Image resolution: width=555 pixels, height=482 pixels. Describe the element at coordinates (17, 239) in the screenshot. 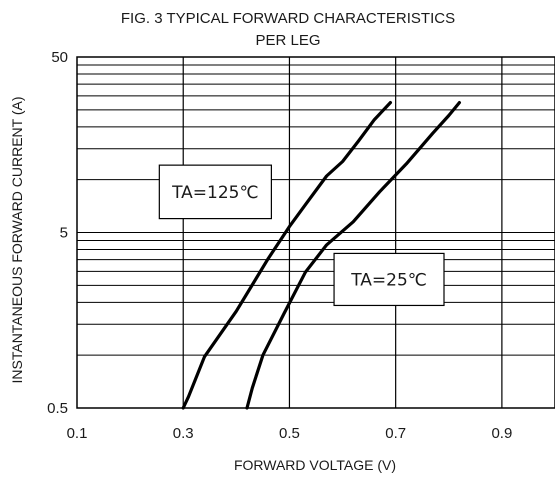

I see `y-axis-label: INSTANTANEOUS FORWARD CURRENT (A)` at that location.